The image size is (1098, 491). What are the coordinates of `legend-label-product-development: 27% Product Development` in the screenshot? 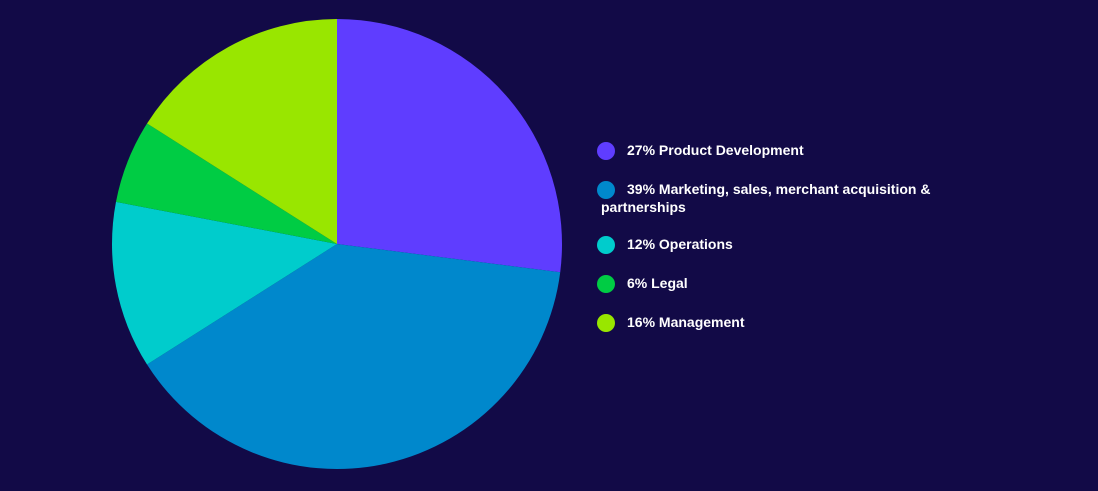 It's located at (715, 150).